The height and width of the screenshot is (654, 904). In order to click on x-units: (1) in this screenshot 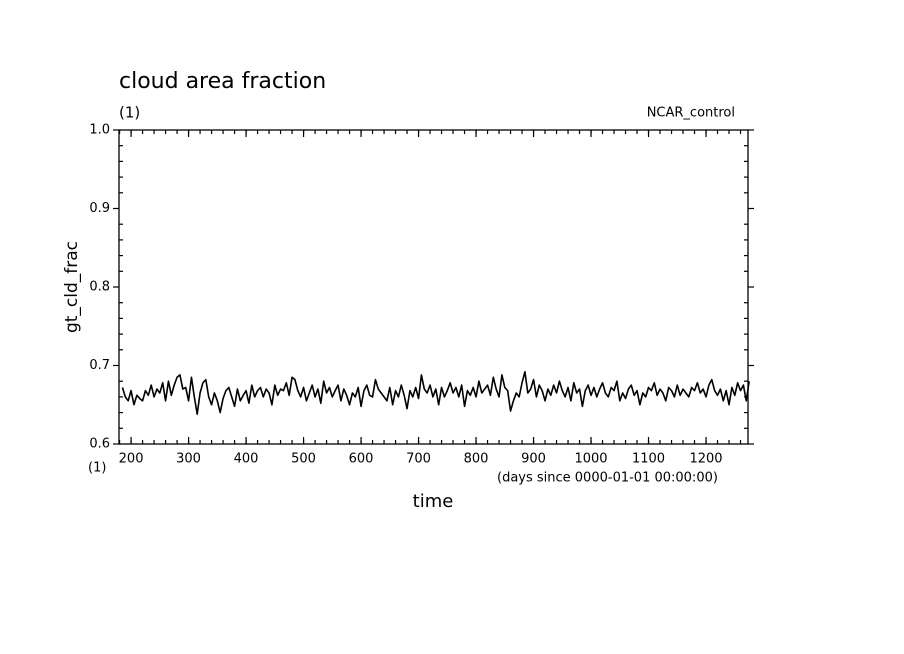, I will do `click(97, 468)`.